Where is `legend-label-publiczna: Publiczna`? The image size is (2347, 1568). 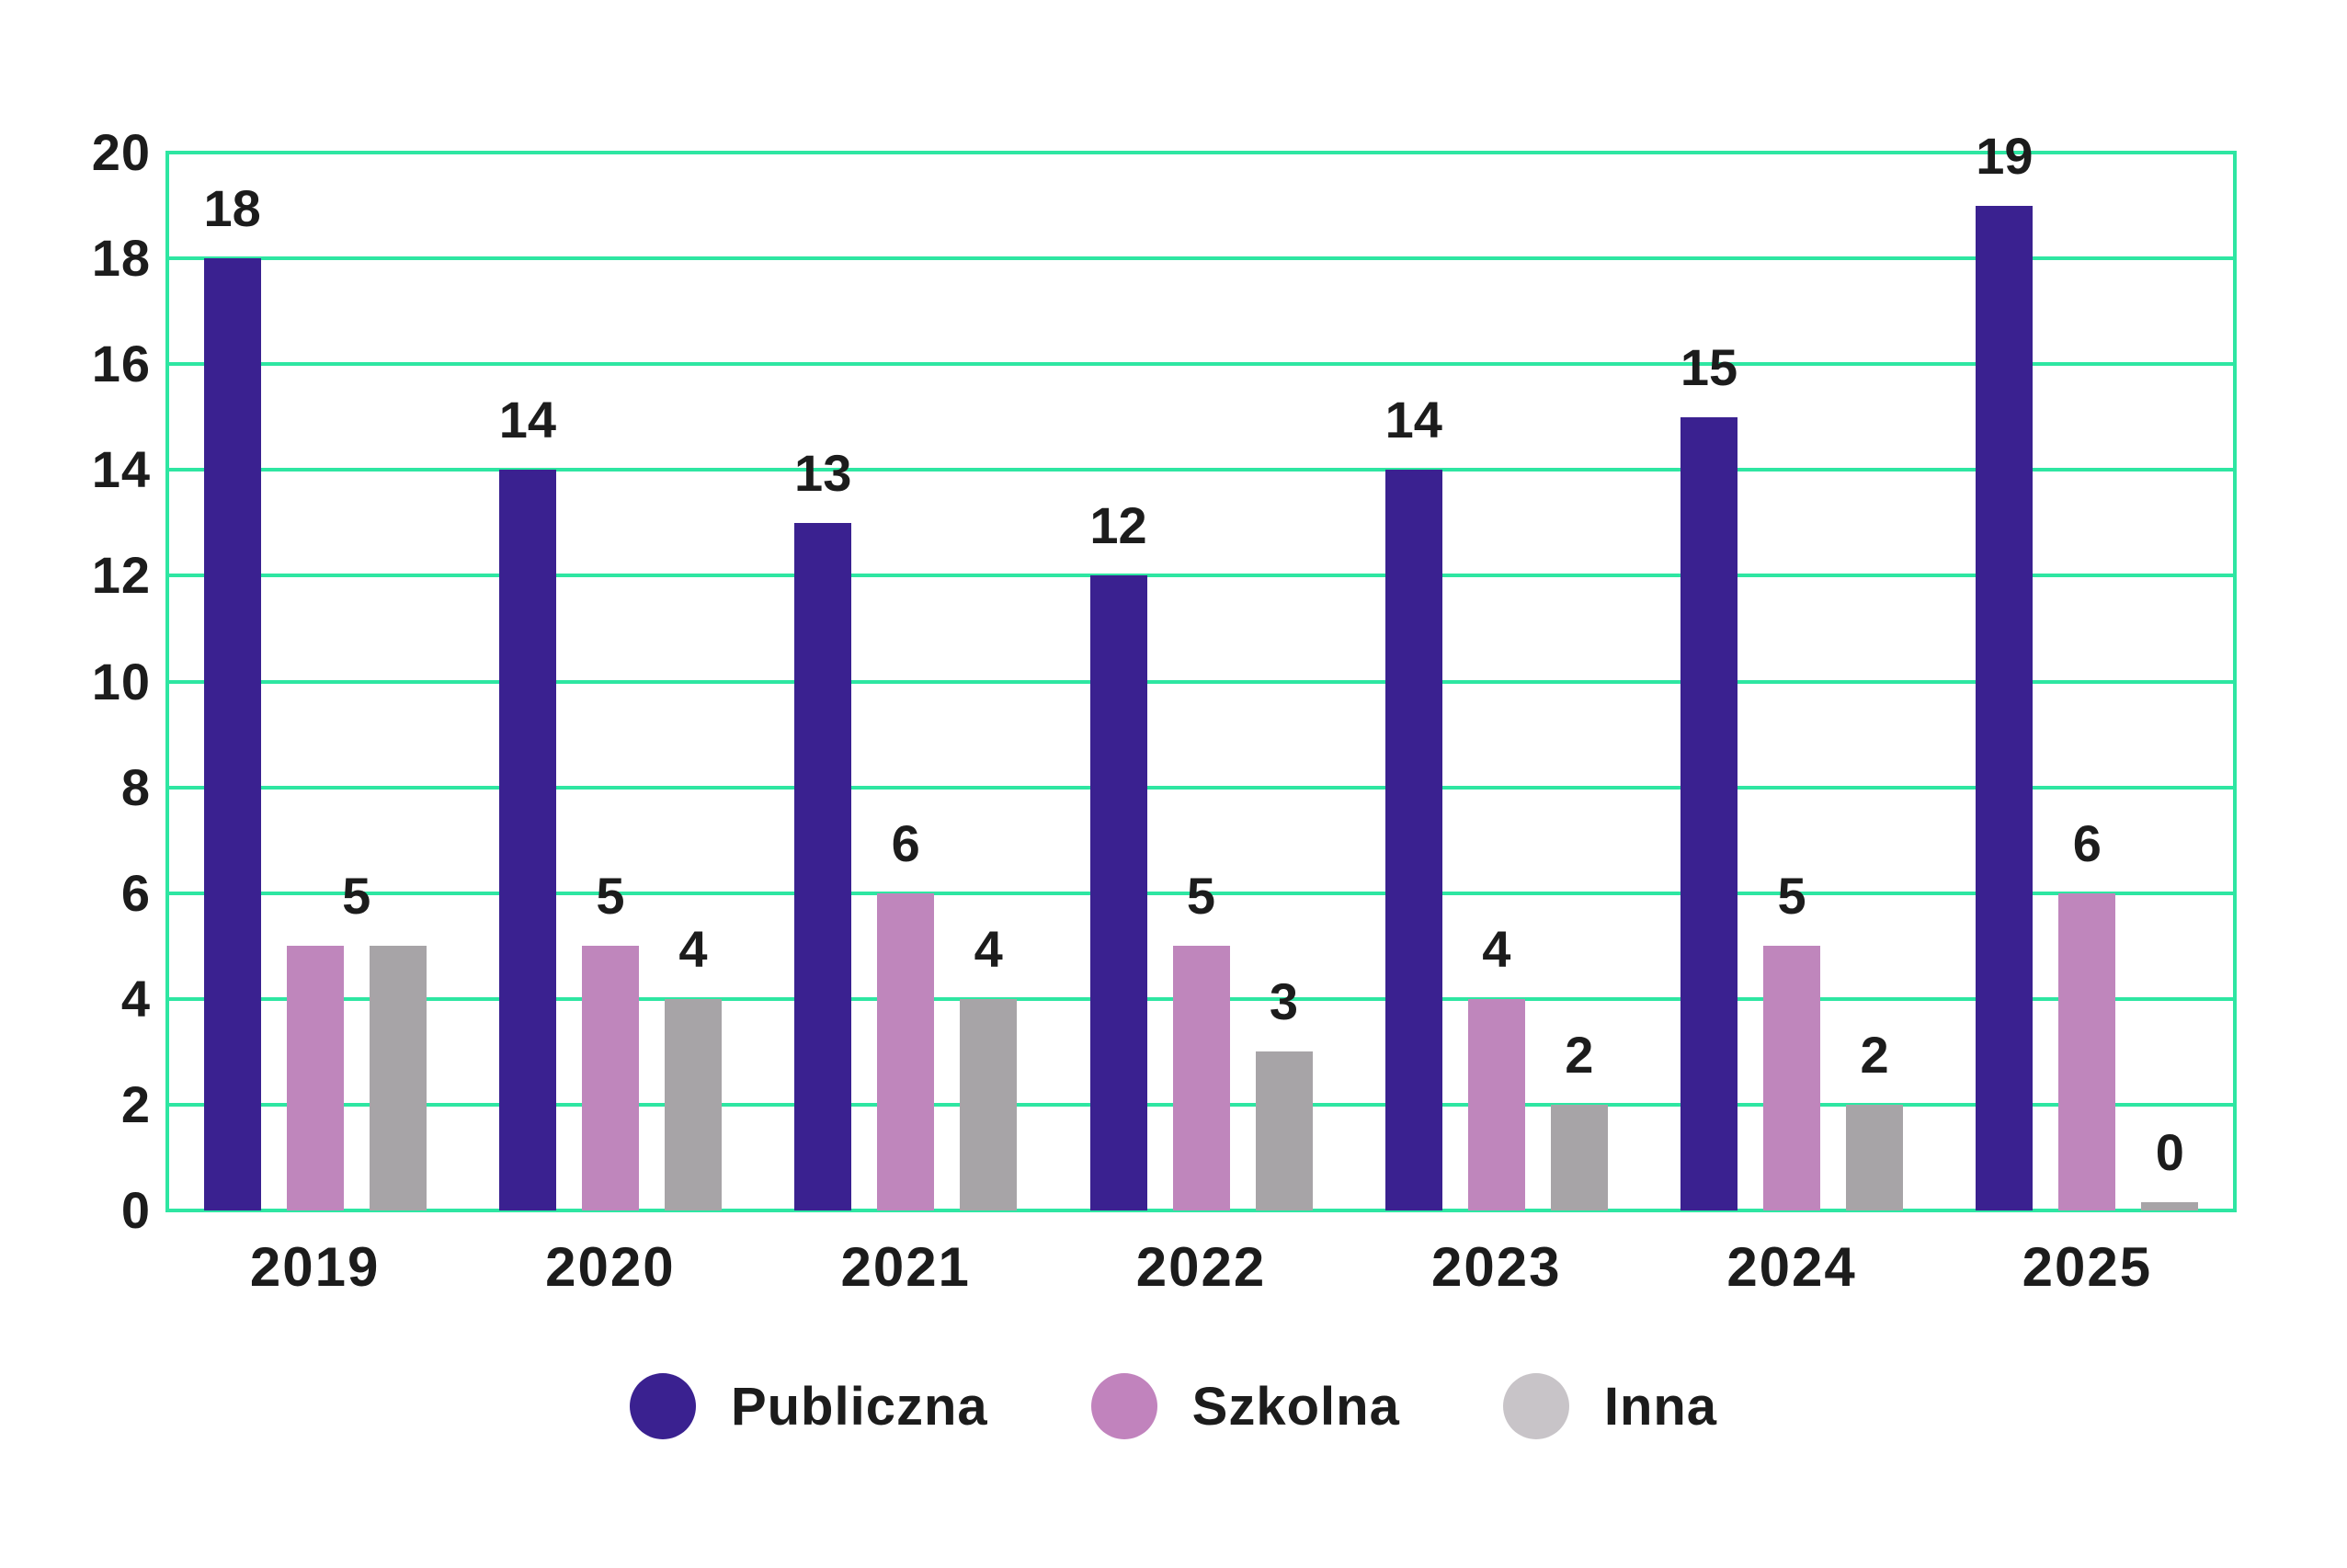
legend-label-publiczna: Publiczna is located at coordinates (859, 1406).